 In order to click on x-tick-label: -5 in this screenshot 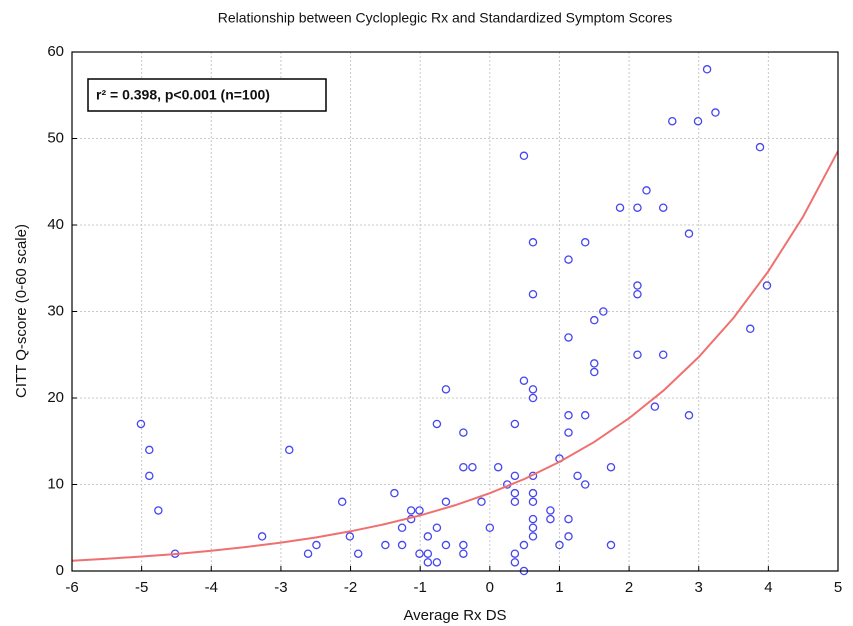, I will do `click(141, 587)`.